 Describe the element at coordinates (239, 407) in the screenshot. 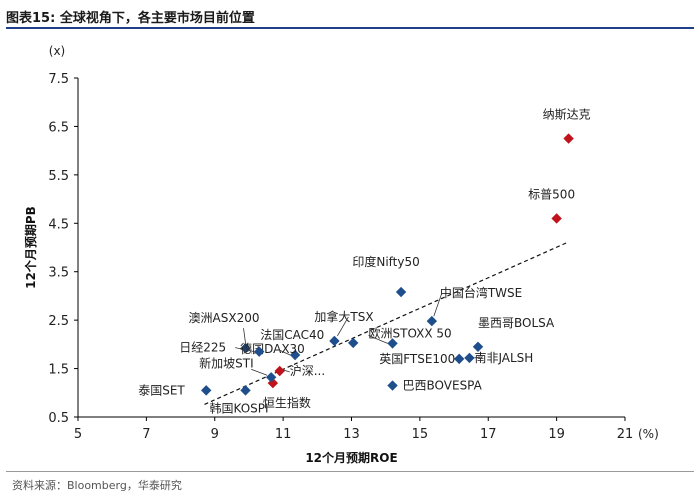

I see `point-label: 韩国KOSPI` at that location.